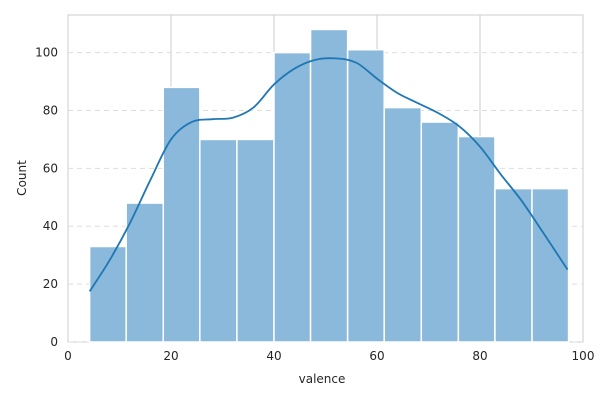  What do you see at coordinates (50, 168) in the screenshot?
I see `y-tick-label: 60` at bounding box center [50, 168].